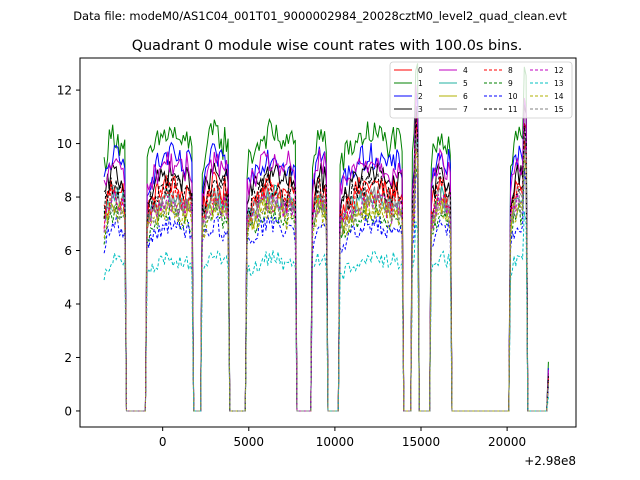 The width and height of the screenshot is (640, 480). What do you see at coordinates (465, 96) in the screenshot?
I see `legend-label-6: 6` at bounding box center [465, 96].